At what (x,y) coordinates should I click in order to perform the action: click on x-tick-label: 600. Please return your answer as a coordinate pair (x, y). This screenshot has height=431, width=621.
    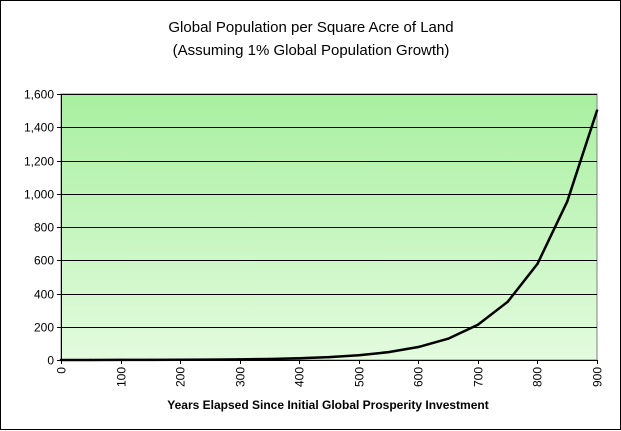
    Looking at the image, I should click on (419, 377).